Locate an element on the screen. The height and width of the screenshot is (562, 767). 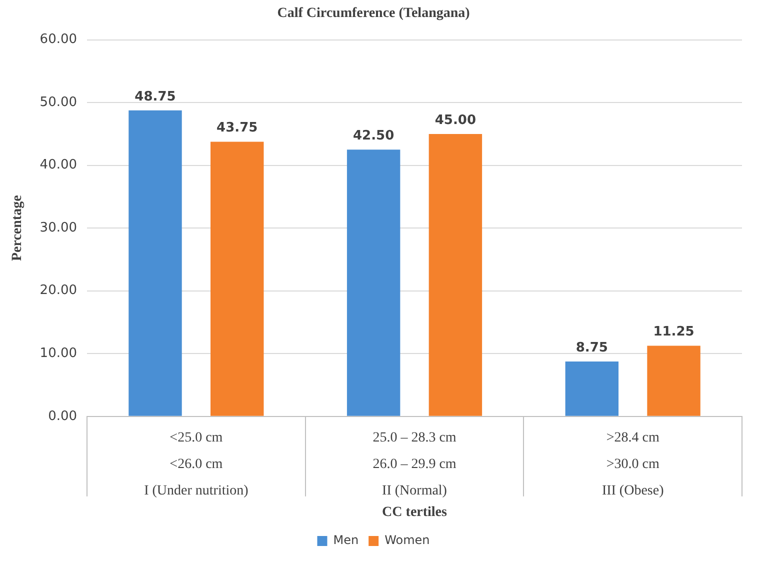
data-label: 48.75 is located at coordinates (155, 96).